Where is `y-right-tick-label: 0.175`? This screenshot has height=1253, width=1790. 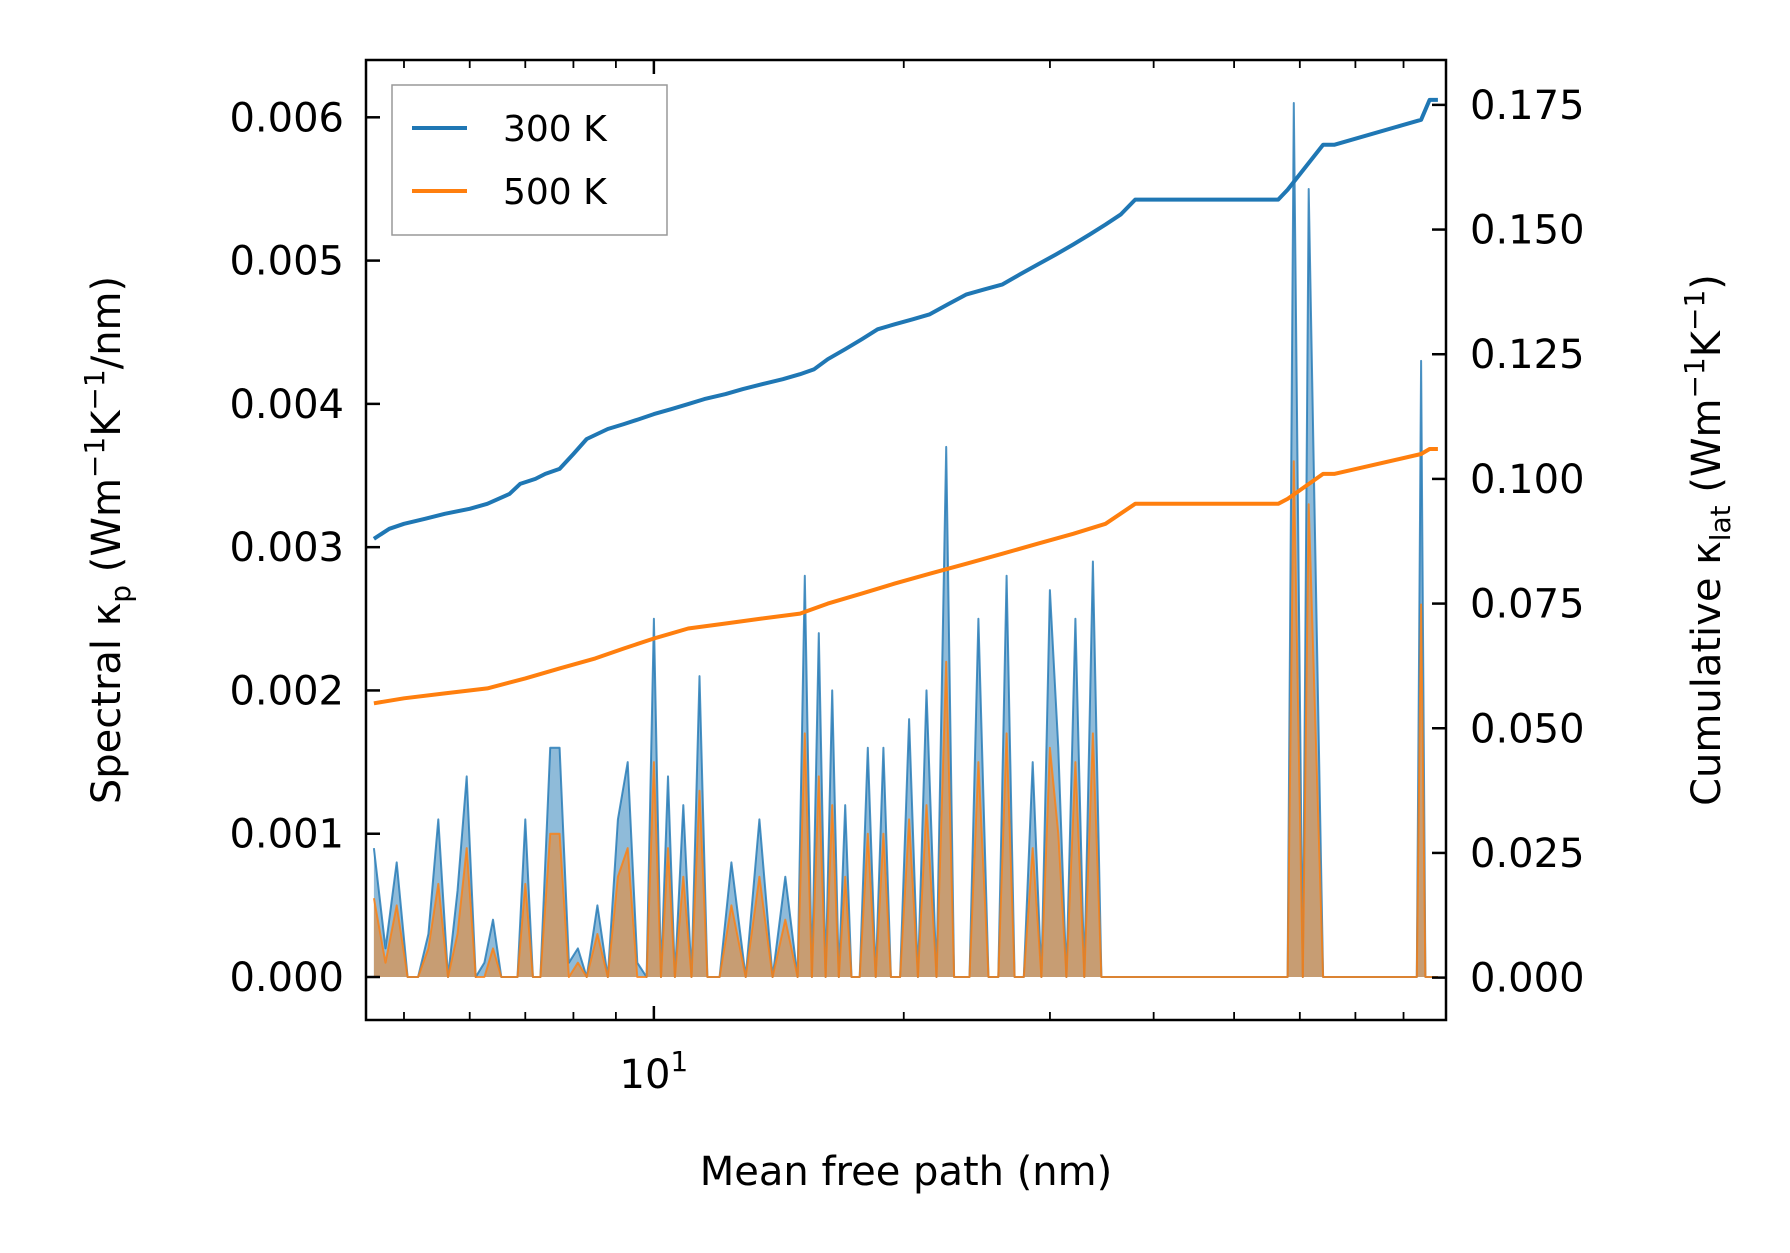
y-right-tick-label: 0.175 is located at coordinates (1527, 106).